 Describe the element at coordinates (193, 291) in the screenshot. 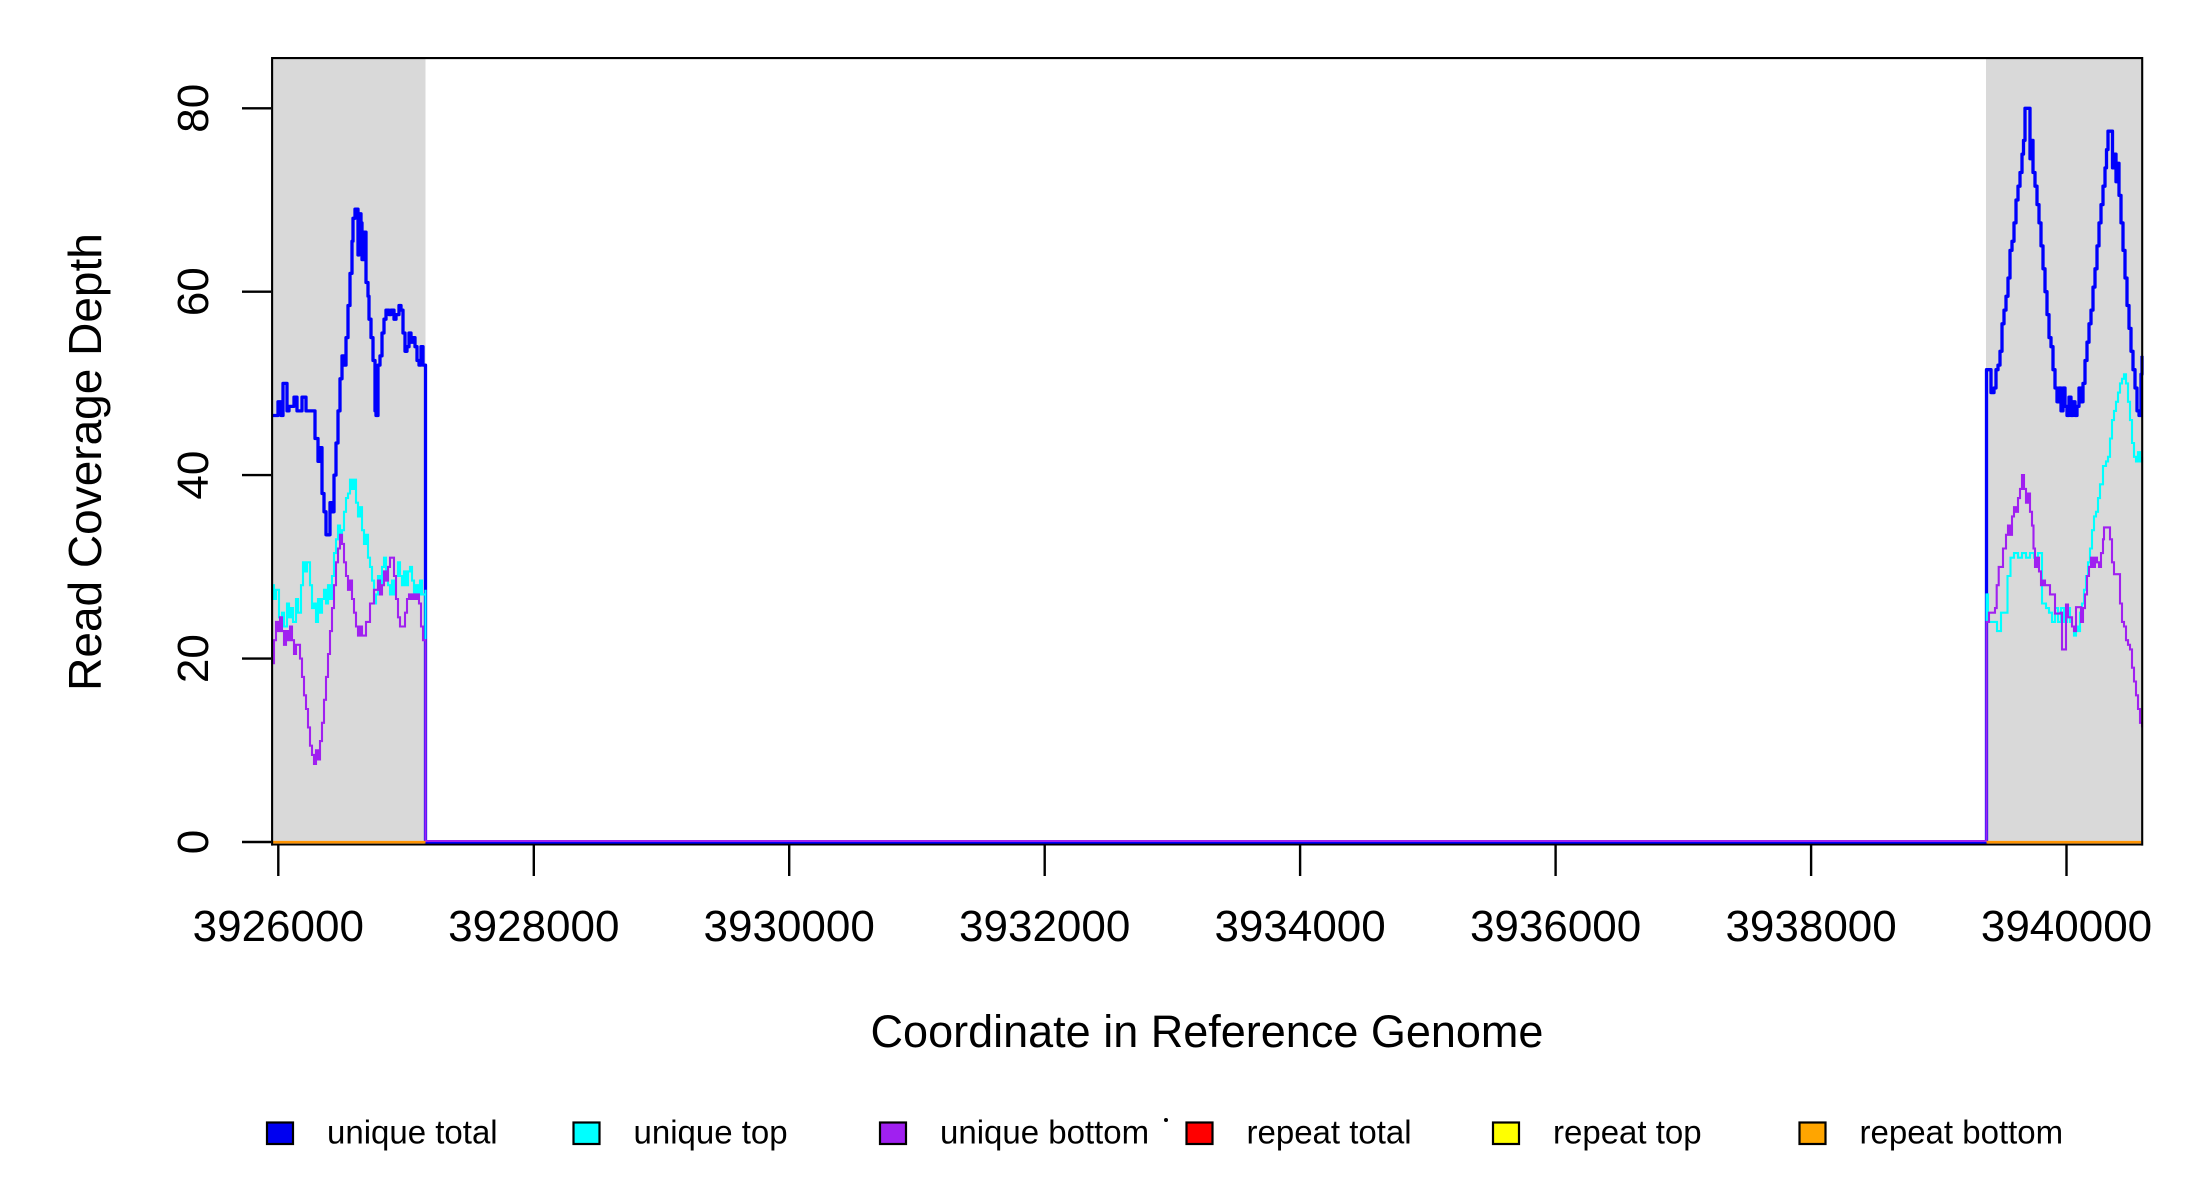

I see `svg-text: 60` at that location.